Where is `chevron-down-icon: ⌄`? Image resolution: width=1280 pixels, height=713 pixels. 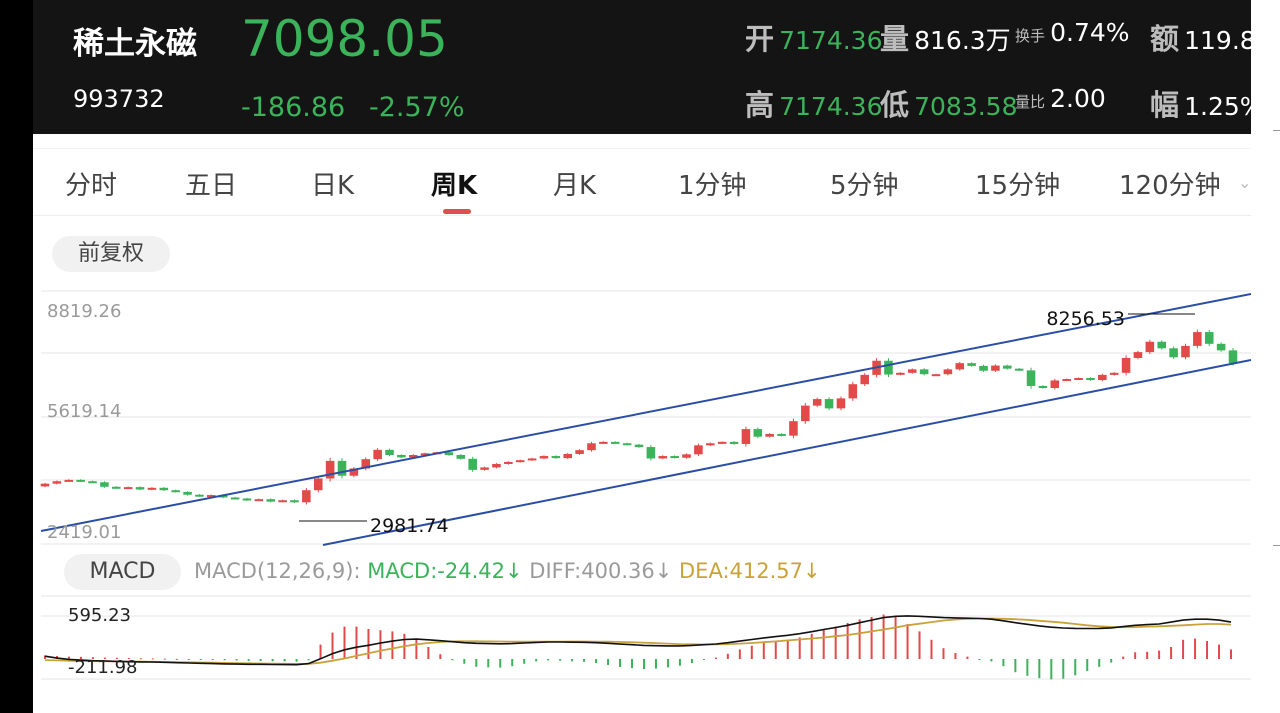 chevron-down-icon: ⌄ is located at coordinates (1244, 182).